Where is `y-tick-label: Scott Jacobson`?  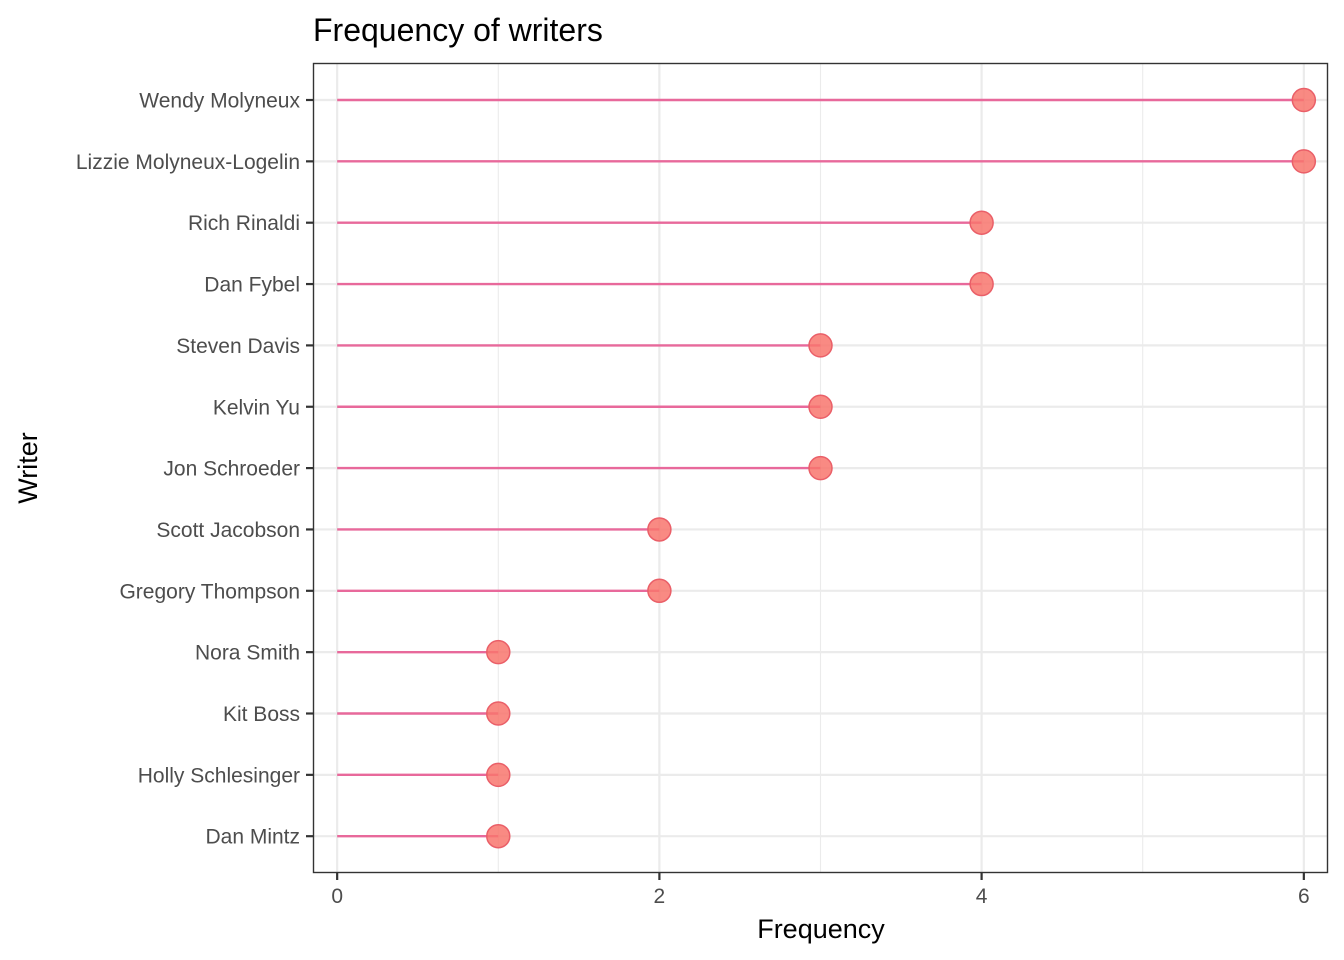
y-tick-label: Scott Jacobson is located at coordinates (228, 530).